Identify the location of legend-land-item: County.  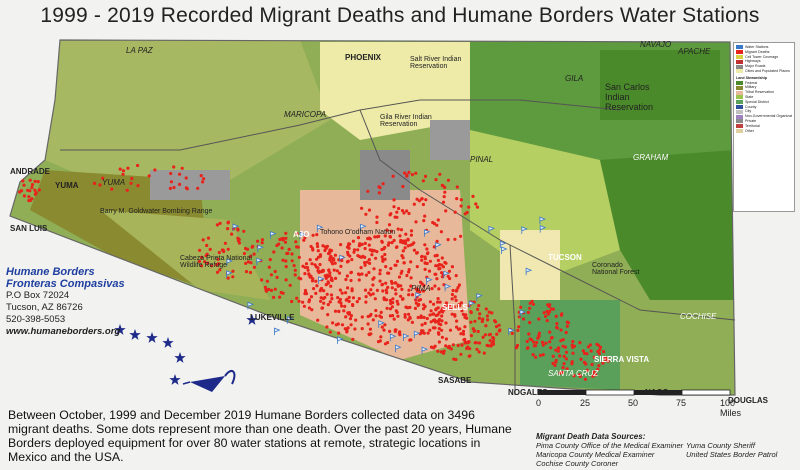
(764, 107).